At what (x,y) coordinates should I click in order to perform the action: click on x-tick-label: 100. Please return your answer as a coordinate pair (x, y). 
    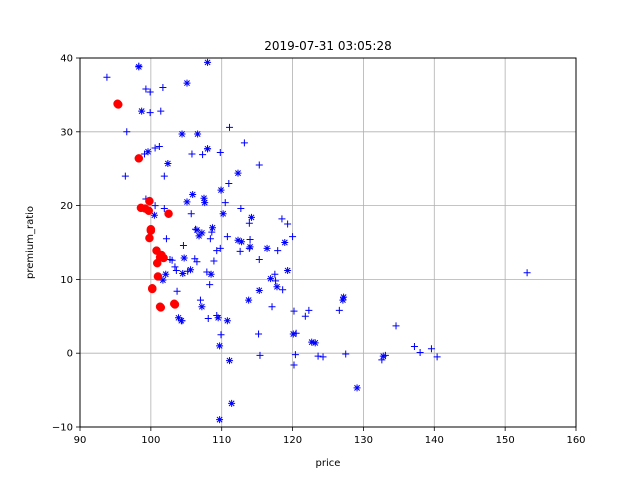
    Looking at the image, I should click on (150, 440).